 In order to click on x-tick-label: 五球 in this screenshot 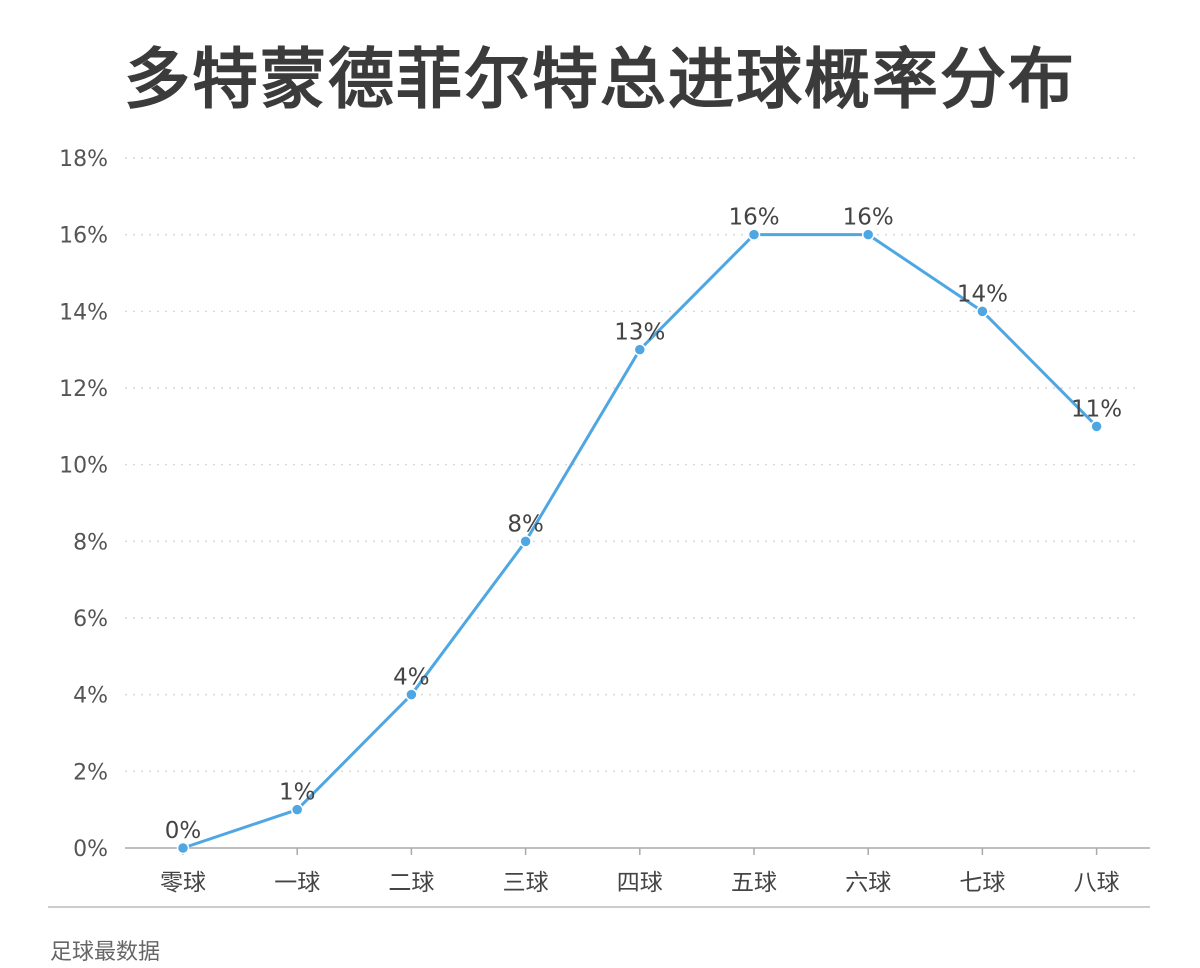, I will do `click(754, 883)`.